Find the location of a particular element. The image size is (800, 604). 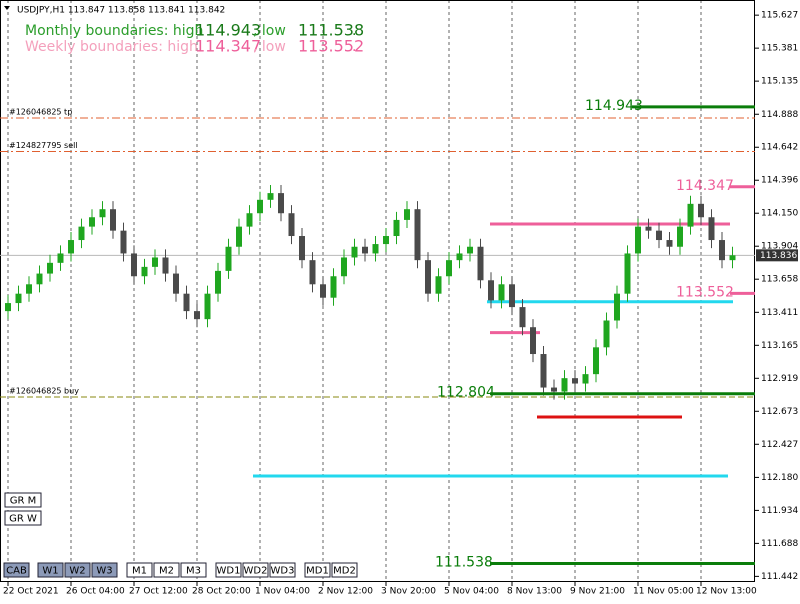

button: WD1 is located at coordinates (228, 570).